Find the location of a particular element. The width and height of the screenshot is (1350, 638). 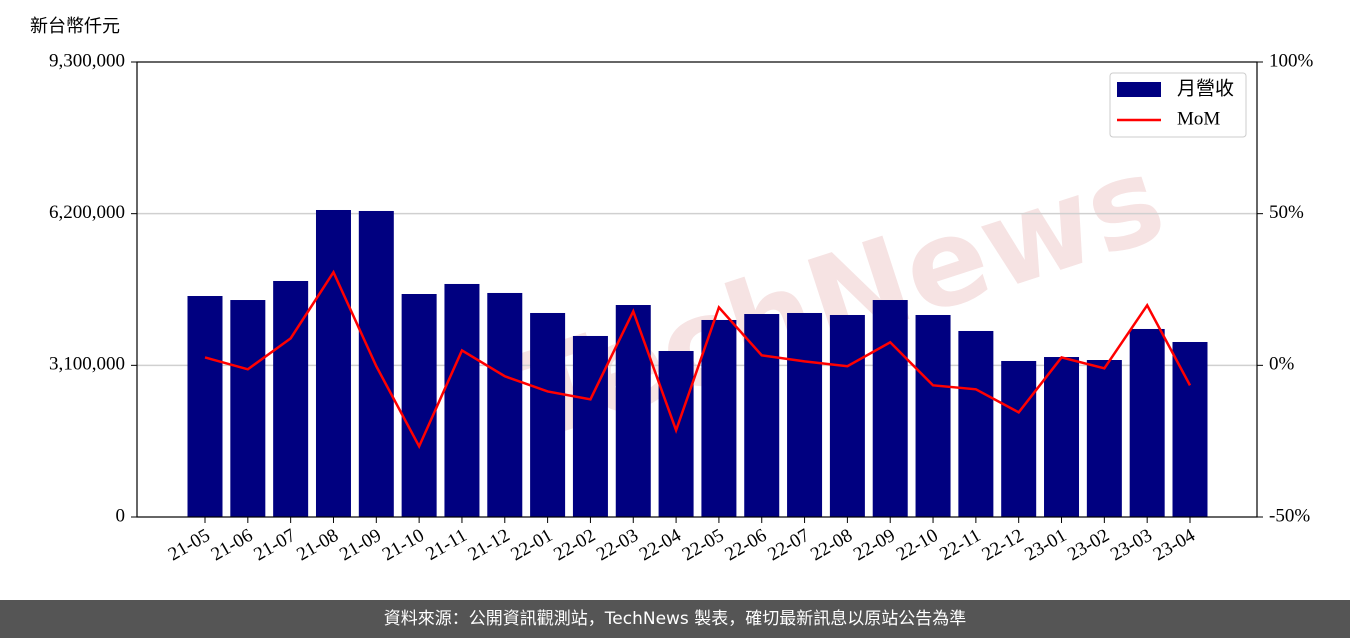

x-tick-label: 21-09 is located at coordinates (360, 545).